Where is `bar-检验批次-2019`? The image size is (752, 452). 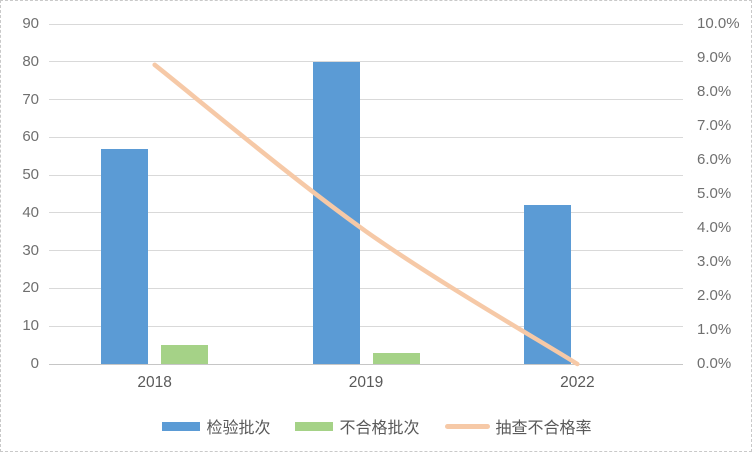 bar-检验批次-2019 is located at coordinates (336, 212).